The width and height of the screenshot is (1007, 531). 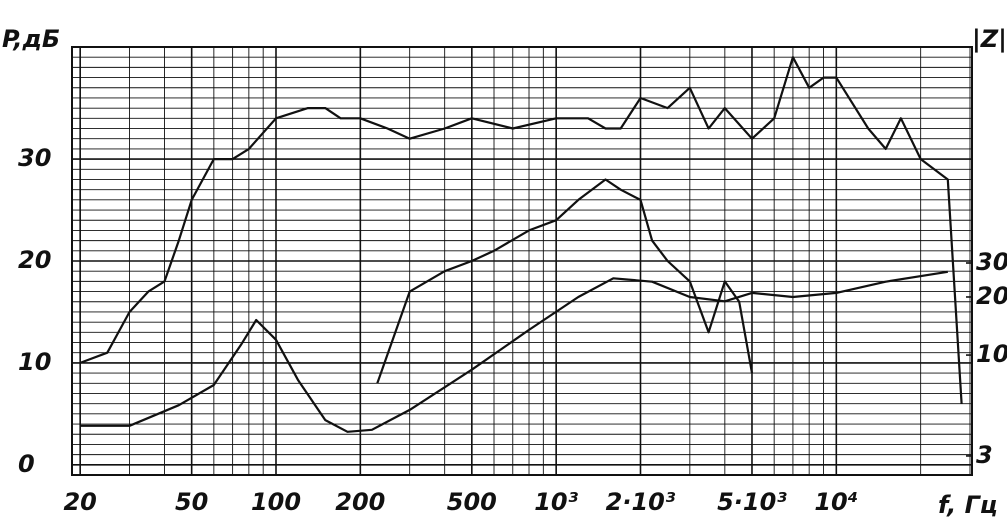 I want to click on y-tick-label: 20, so click(x=34, y=260).